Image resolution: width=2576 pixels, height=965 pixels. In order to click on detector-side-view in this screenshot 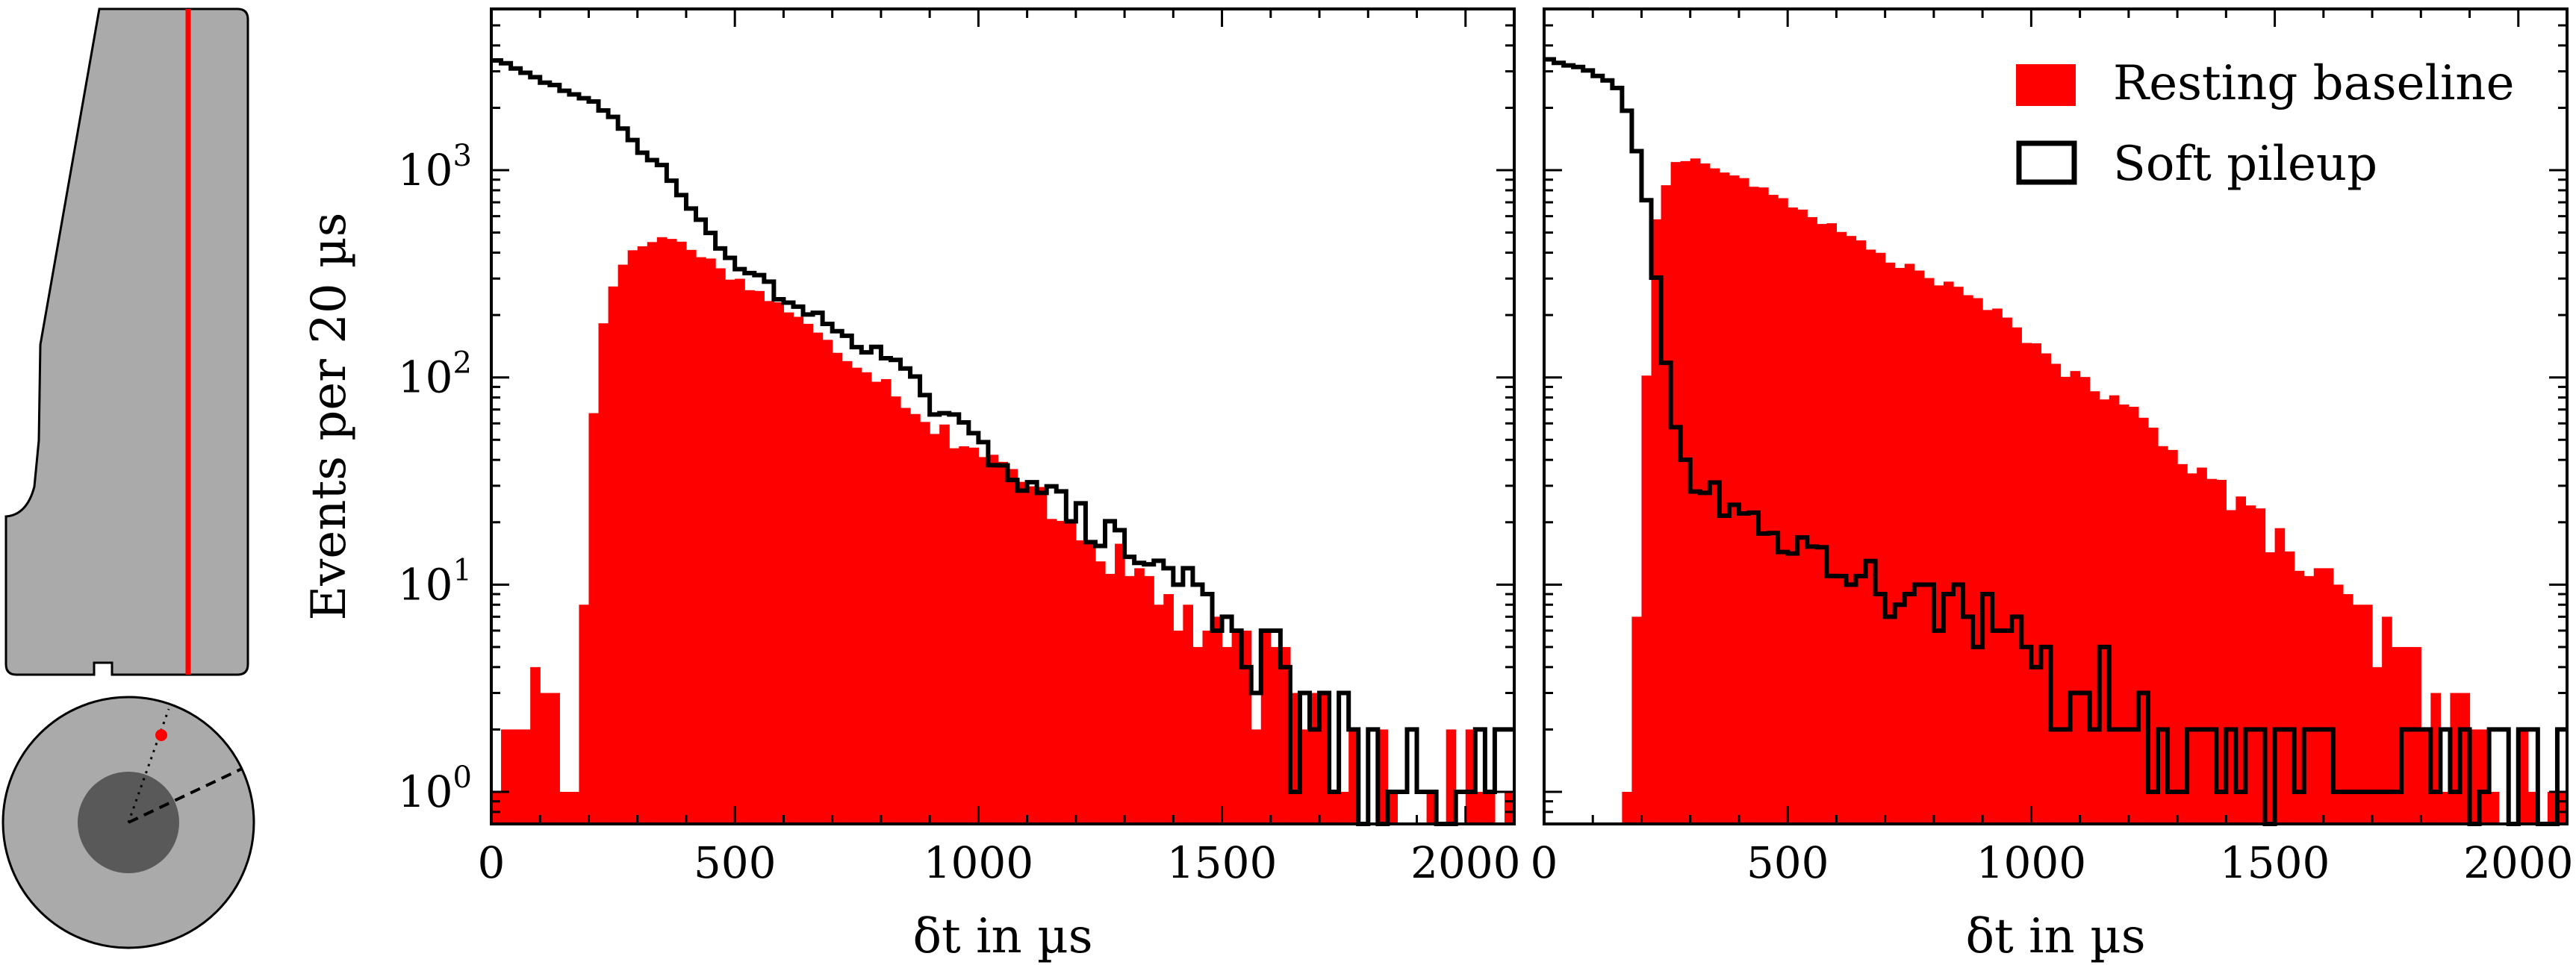, I will do `click(126, 341)`.